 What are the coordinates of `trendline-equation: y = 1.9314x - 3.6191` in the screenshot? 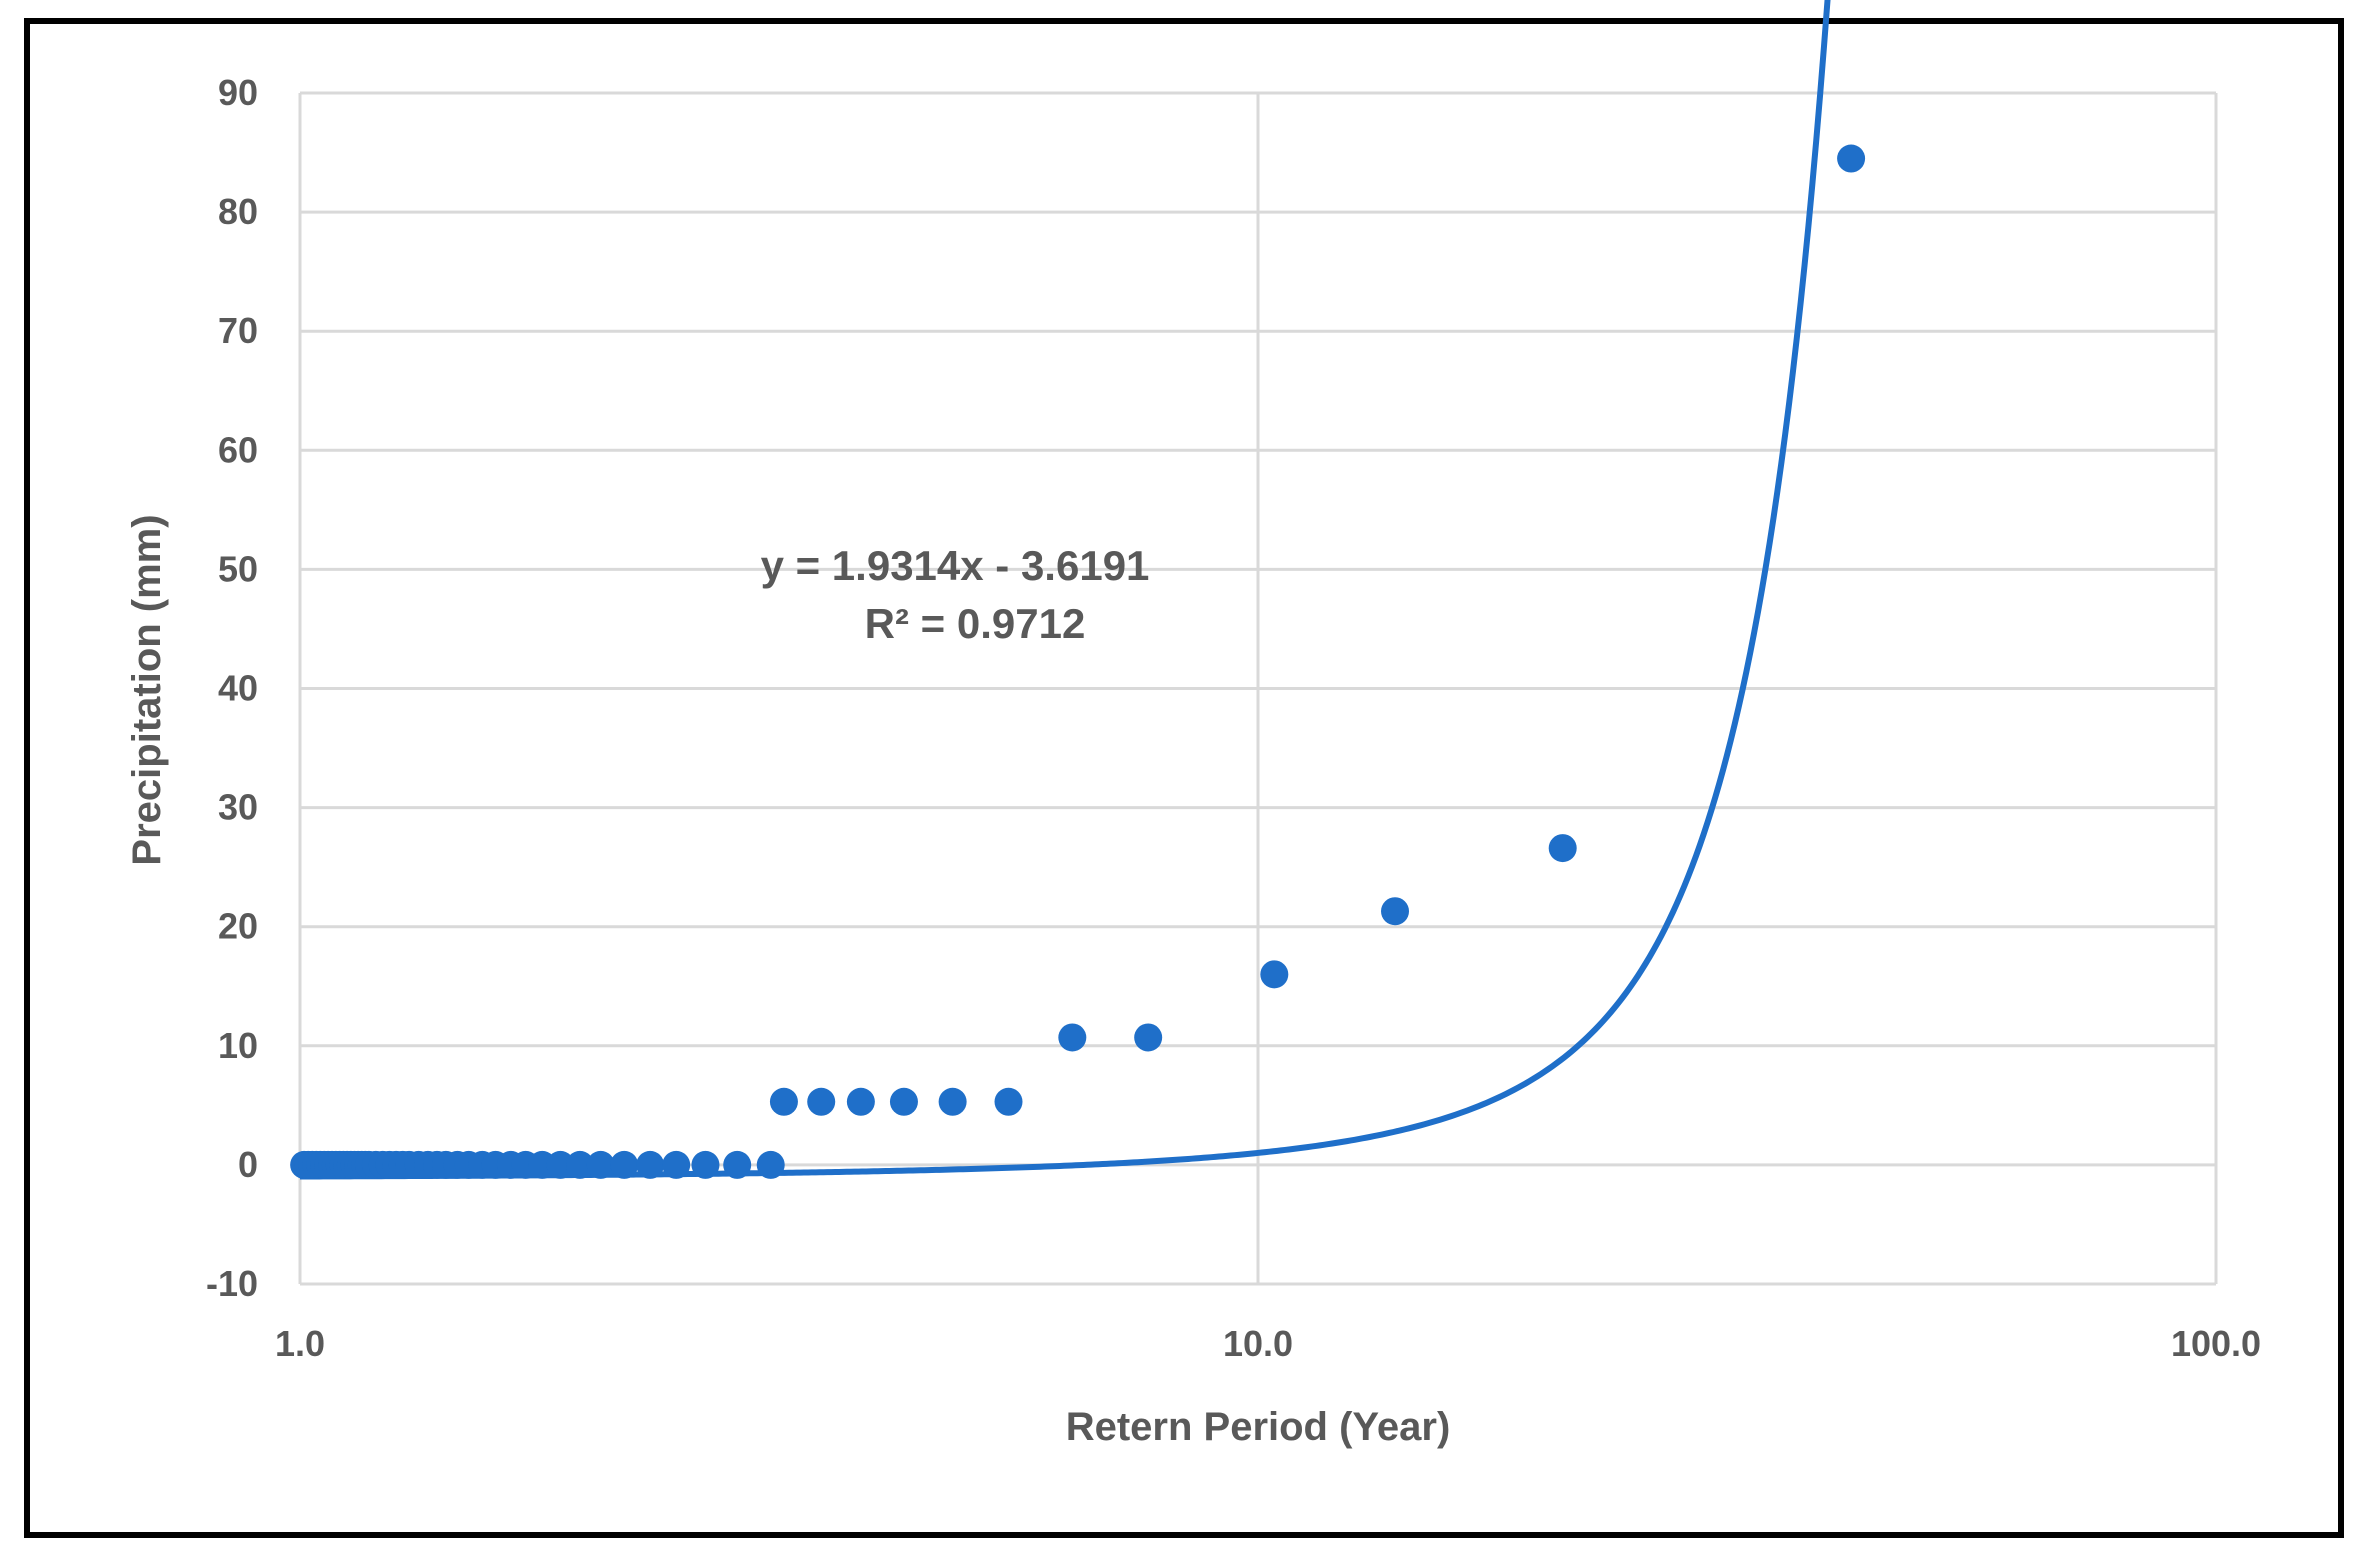 It's located at (955, 565).